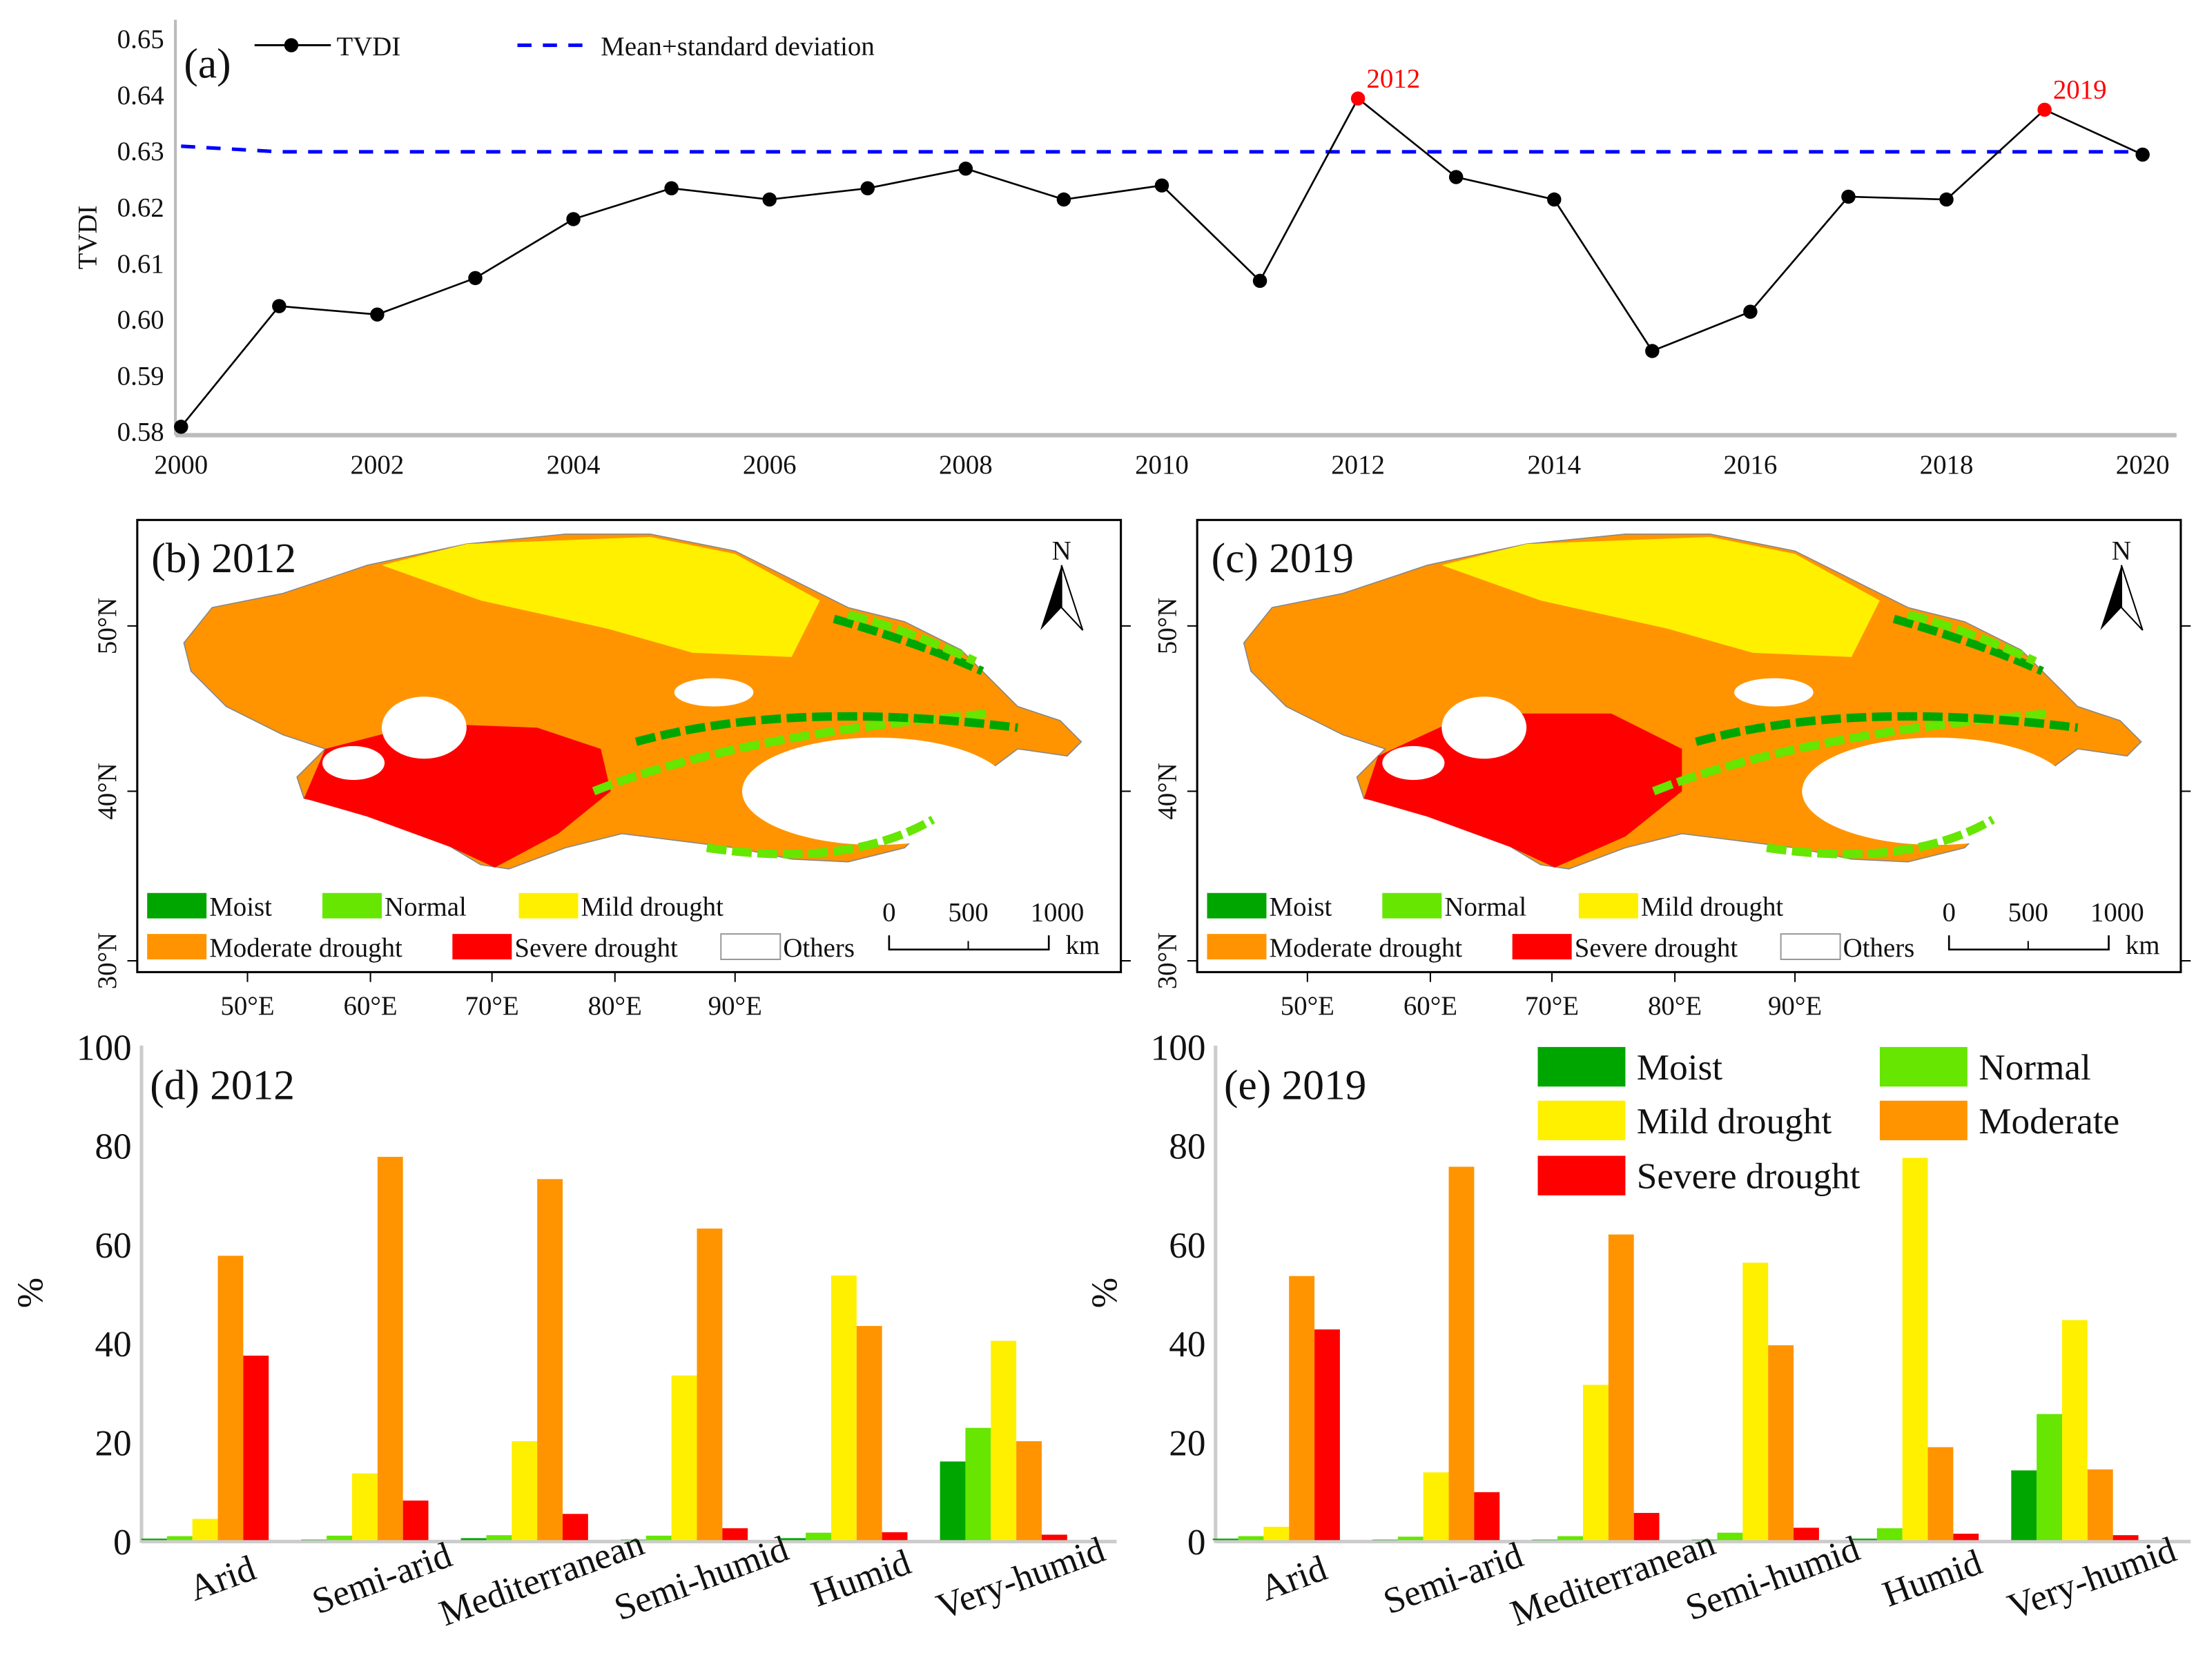 The width and height of the screenshot is (2205, 1680). Describe the element at coordinates (1366, 948) in the screenshot. I see `legend-label: Moderate drought` at that location.